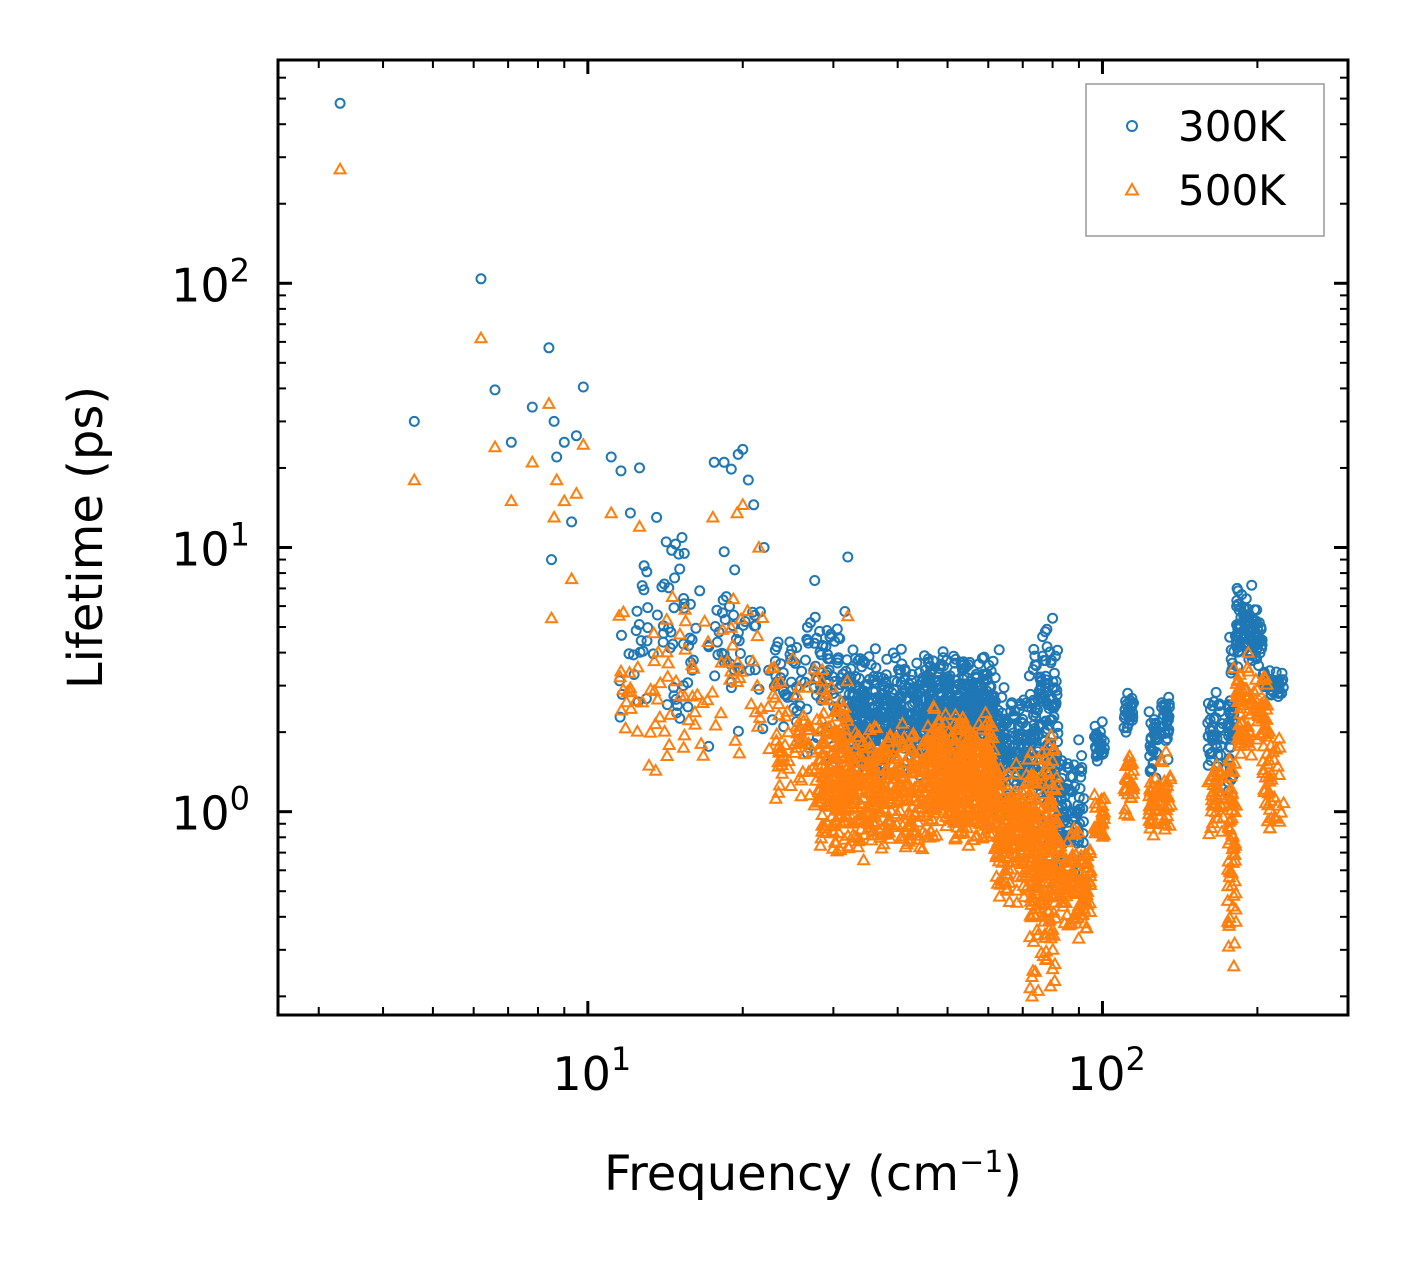  I want to click on x-tick-label: 102, so click(1106, 1070).